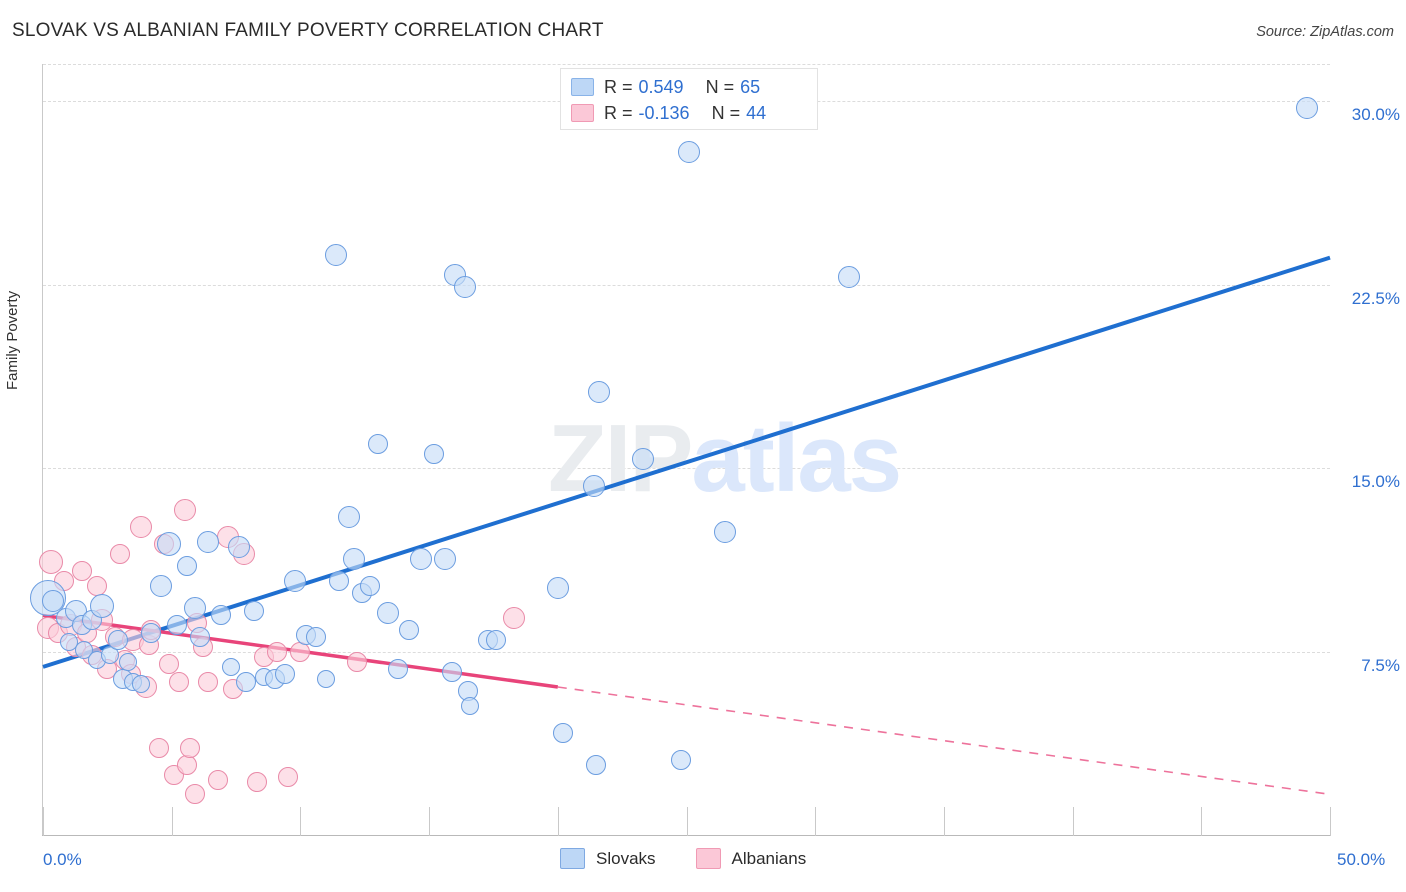 The height and width of the screenshot is (892, 1406). I want to click on gridline, so click(686, 285).